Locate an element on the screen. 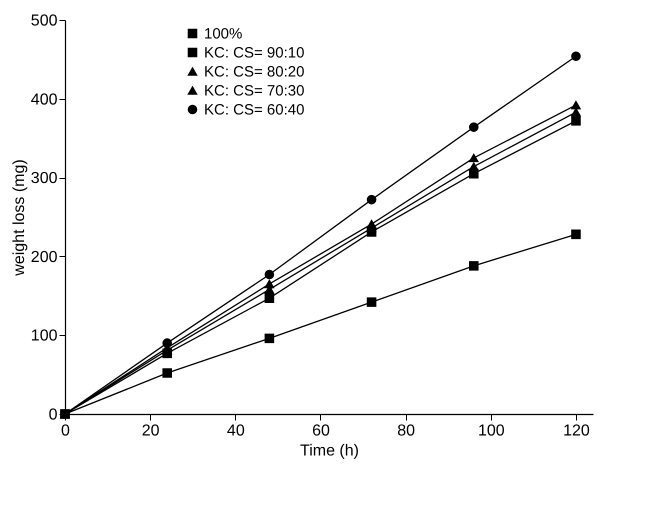 The image size is (646, 509). legend-label: 100% is located at coordinates (223, 34).